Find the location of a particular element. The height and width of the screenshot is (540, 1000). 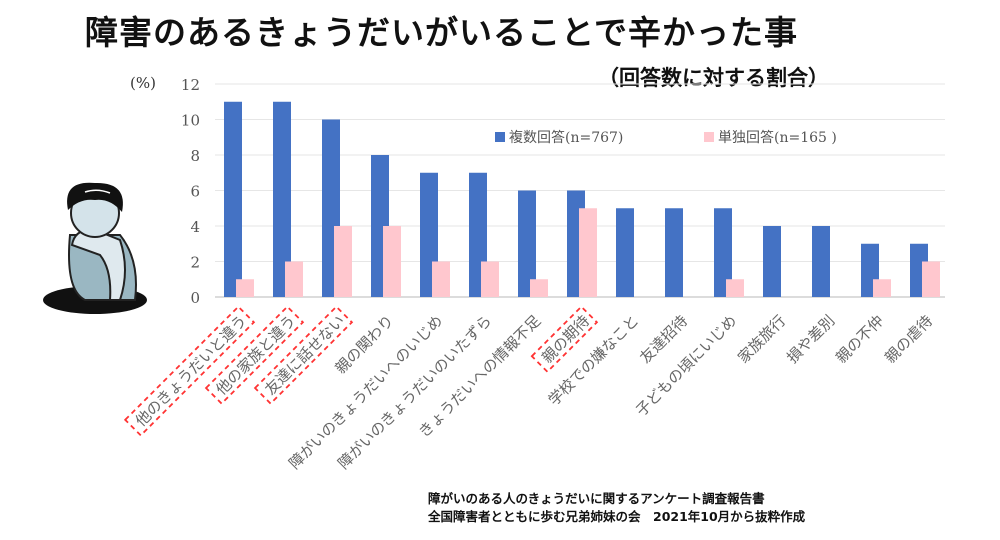

x-tick-label: 親の虐待 is located at coordinates (908, 339).